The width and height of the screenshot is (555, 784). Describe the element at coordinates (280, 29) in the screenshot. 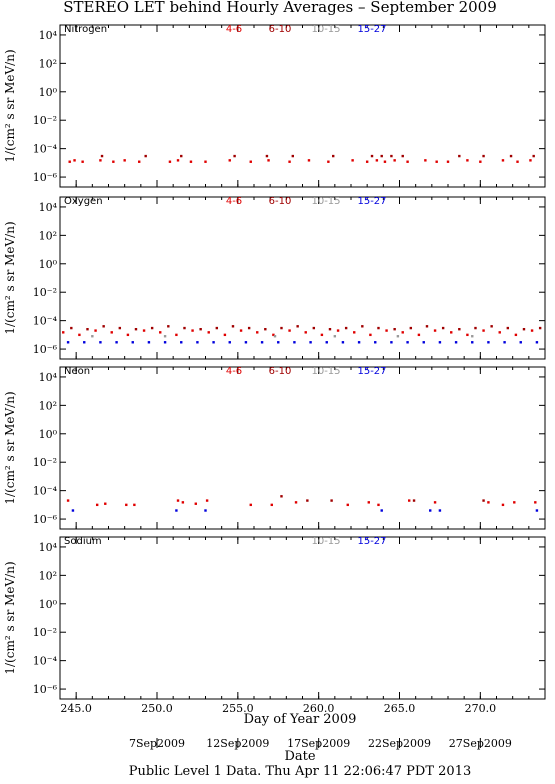

I see `legend-entry: 6-10` at that location.